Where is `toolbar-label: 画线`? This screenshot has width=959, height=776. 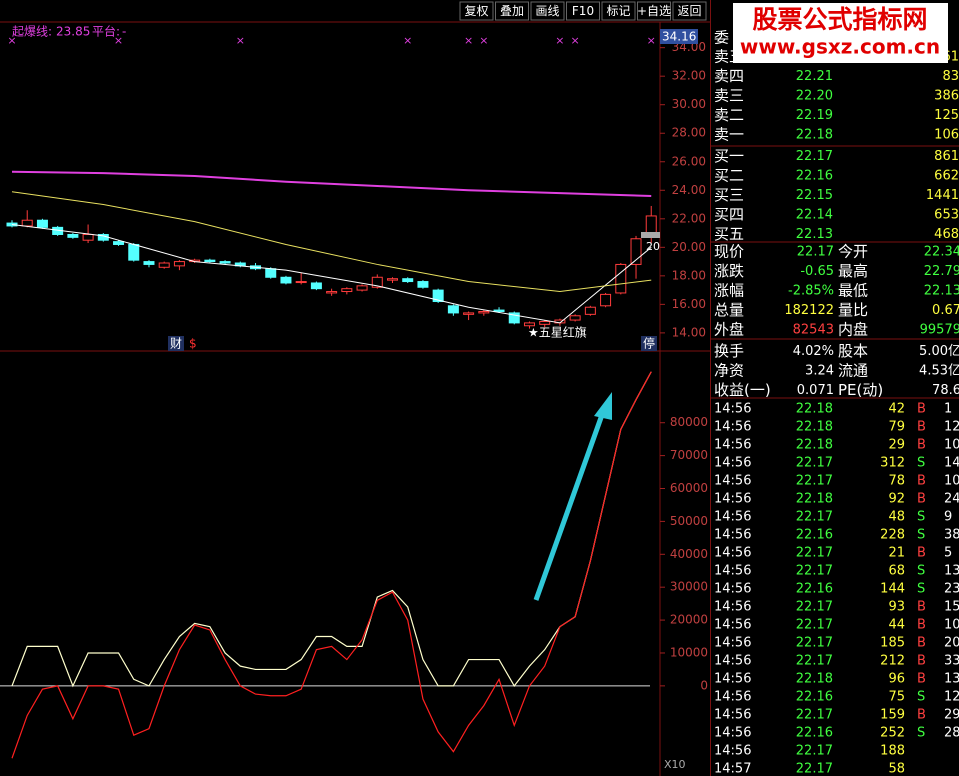
toolbar-label: 画线 is located at coordinates (547, 11).